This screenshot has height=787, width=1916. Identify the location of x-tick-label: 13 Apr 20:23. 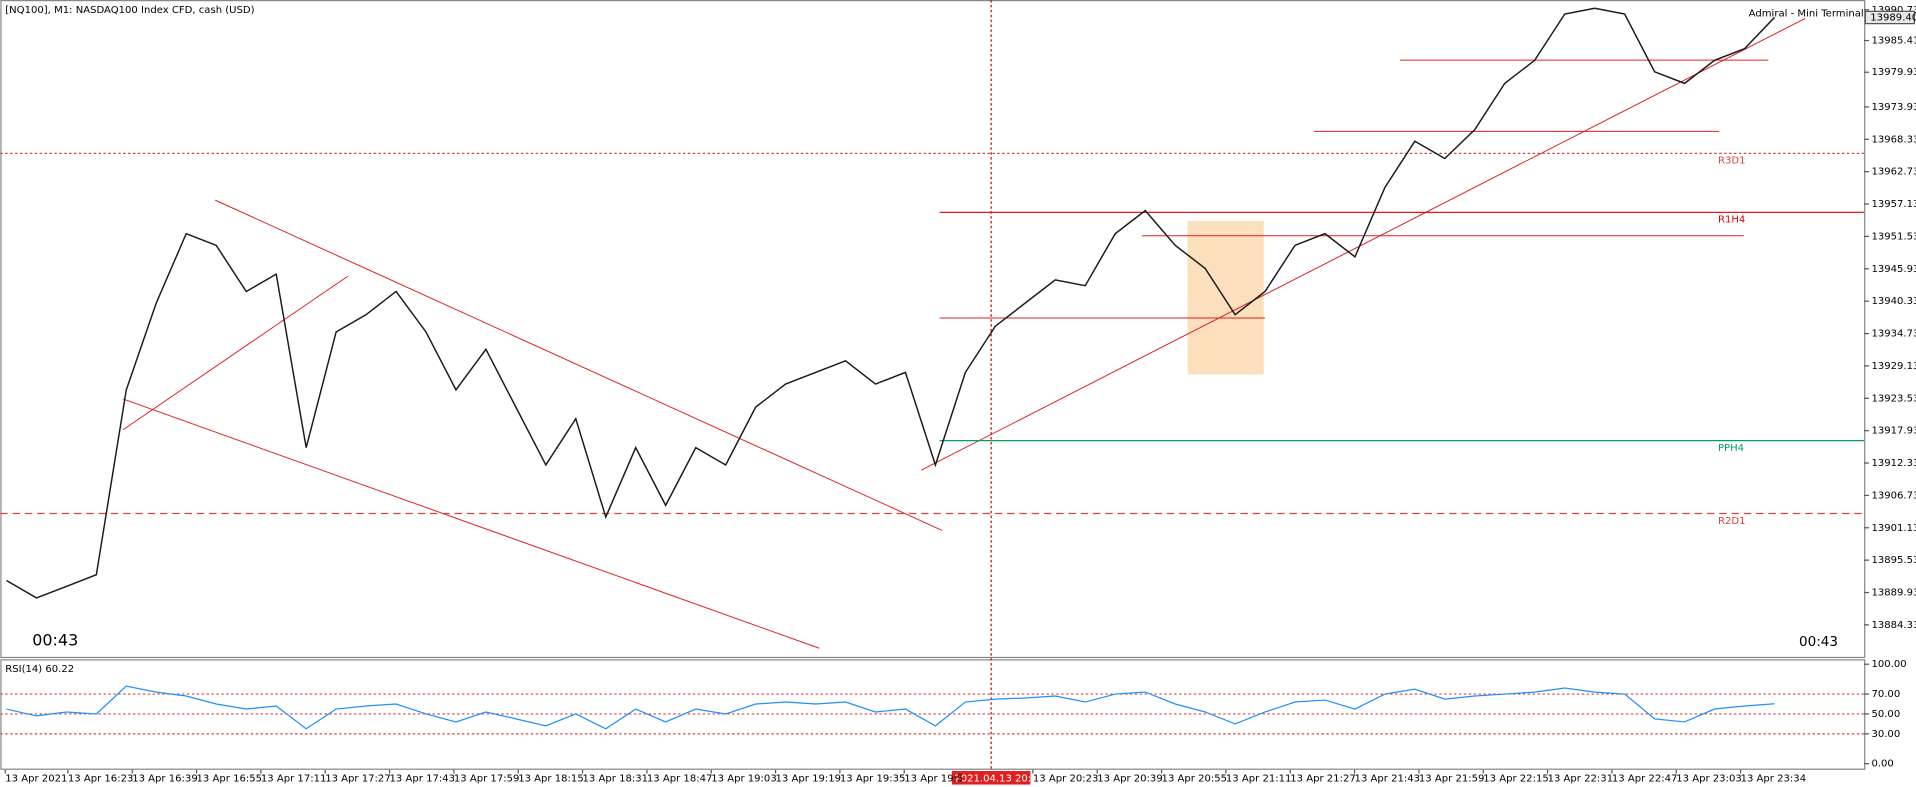
(1066, 778).